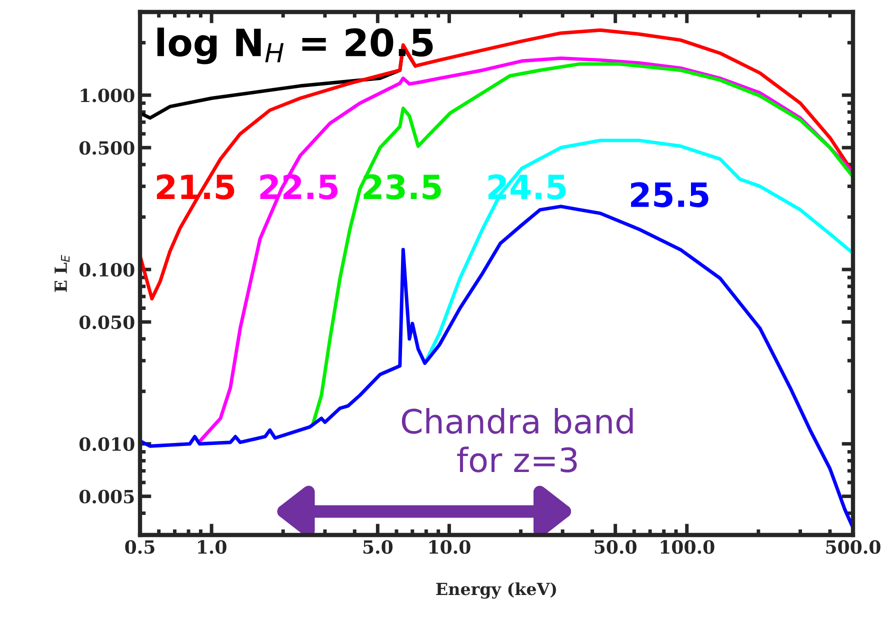  Describe the element at coordinates (853, 547) in the screenshot. I see `x-tick-label: 500.0` at that location.